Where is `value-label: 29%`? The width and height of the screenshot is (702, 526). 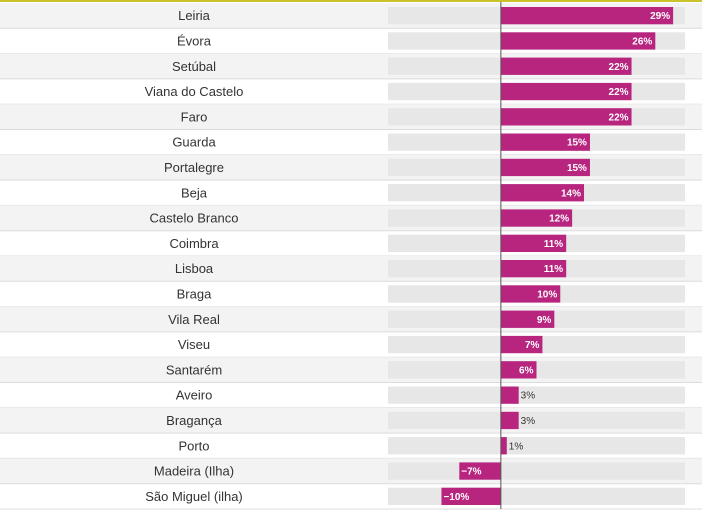
value-label: 29% is located at coordinates (660, 16).